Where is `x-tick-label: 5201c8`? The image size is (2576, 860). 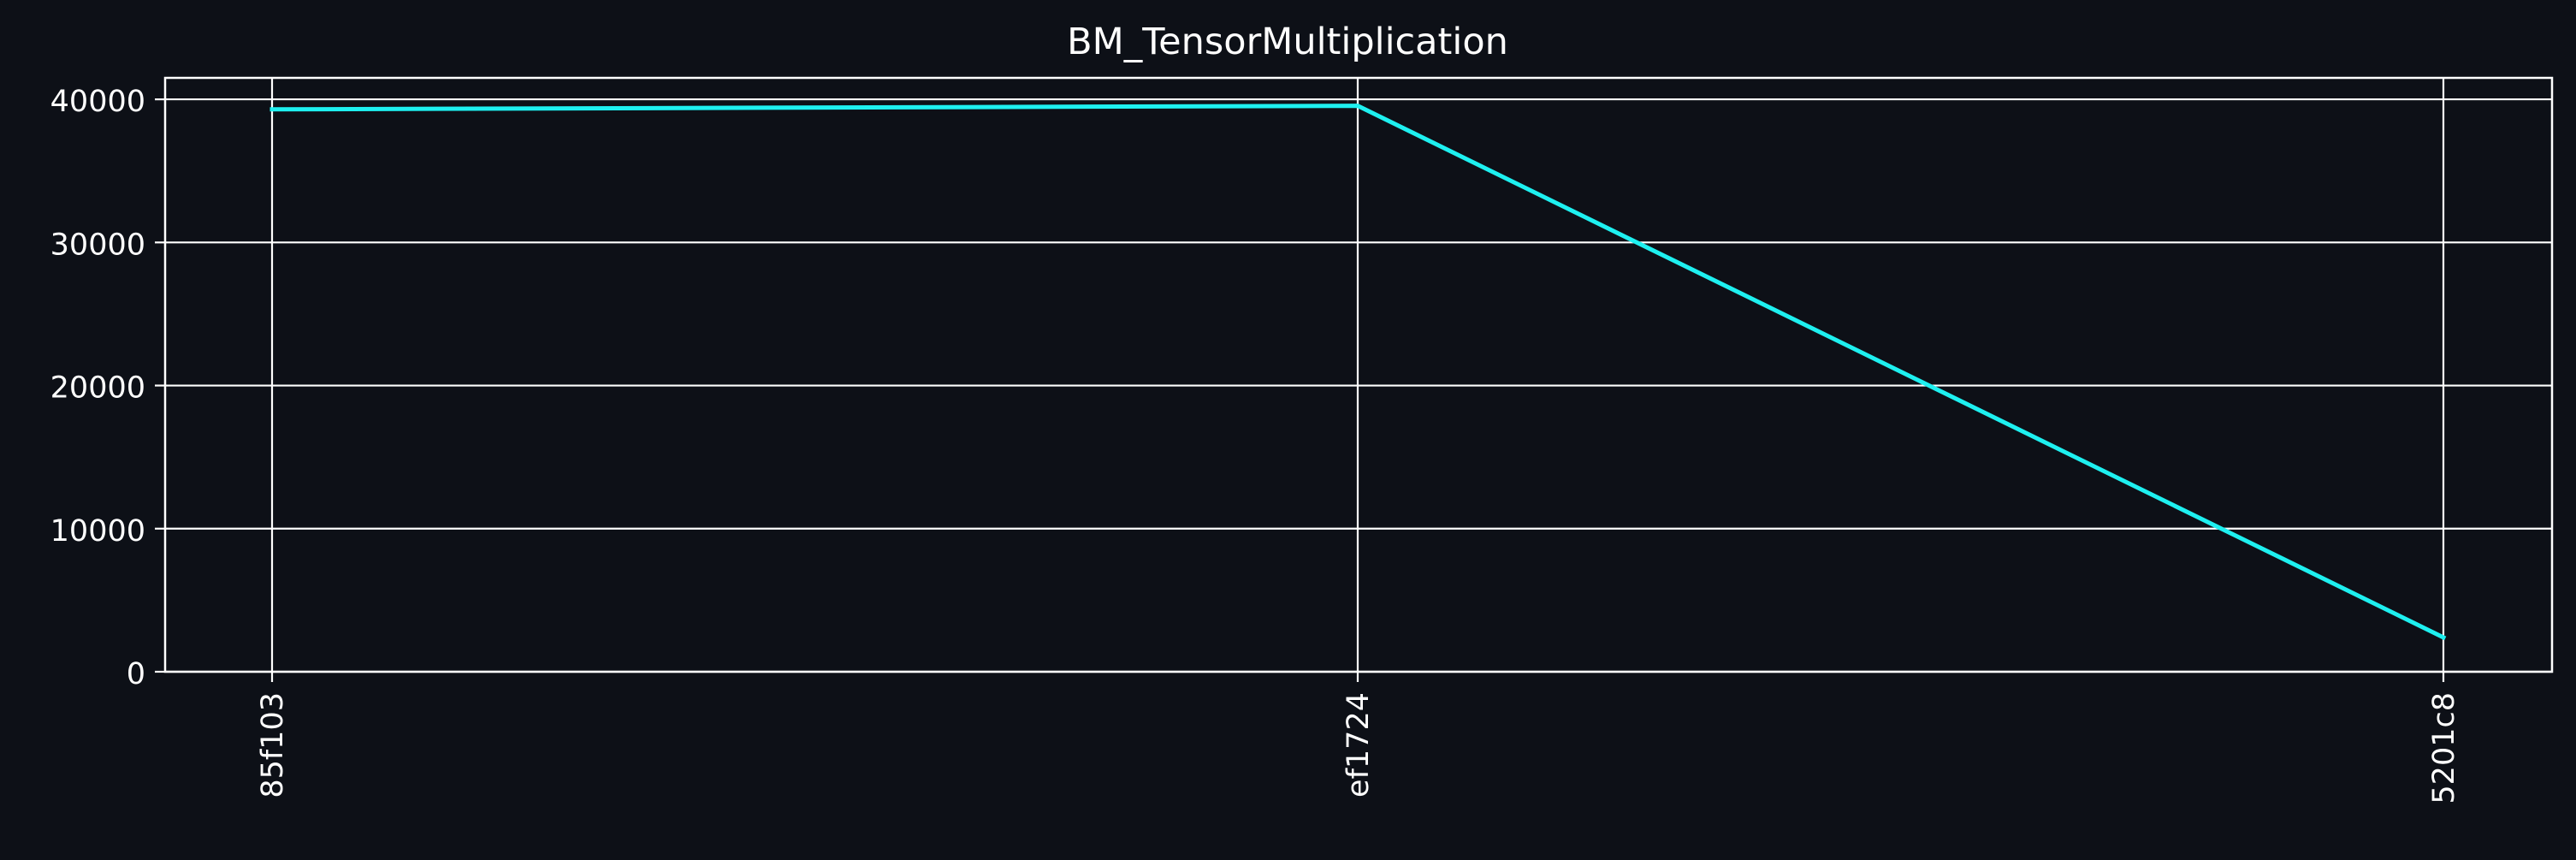
x-tick-label: 5201c8 is located at coordinates (2444, 748).